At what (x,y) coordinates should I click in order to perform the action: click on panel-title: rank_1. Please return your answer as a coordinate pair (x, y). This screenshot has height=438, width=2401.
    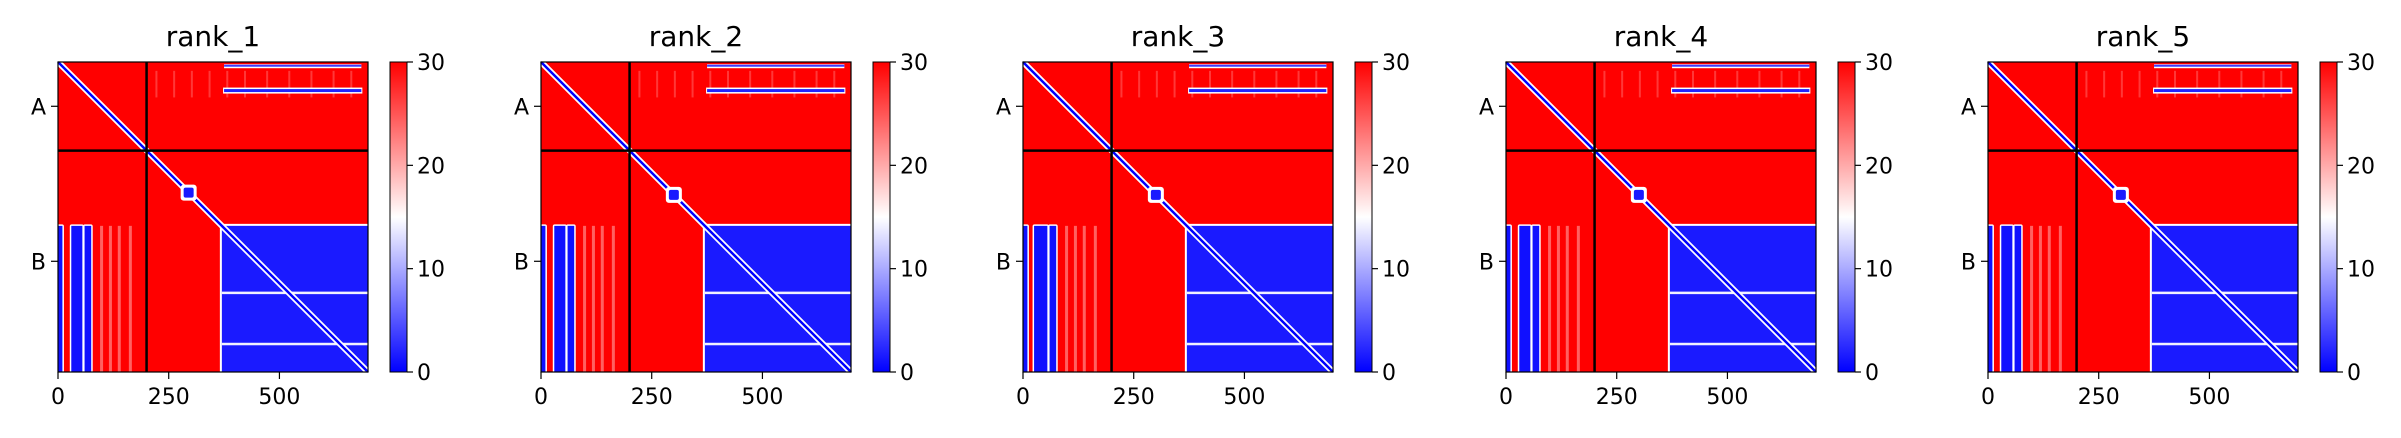
    Looking at the image, I should click on (213, 36).